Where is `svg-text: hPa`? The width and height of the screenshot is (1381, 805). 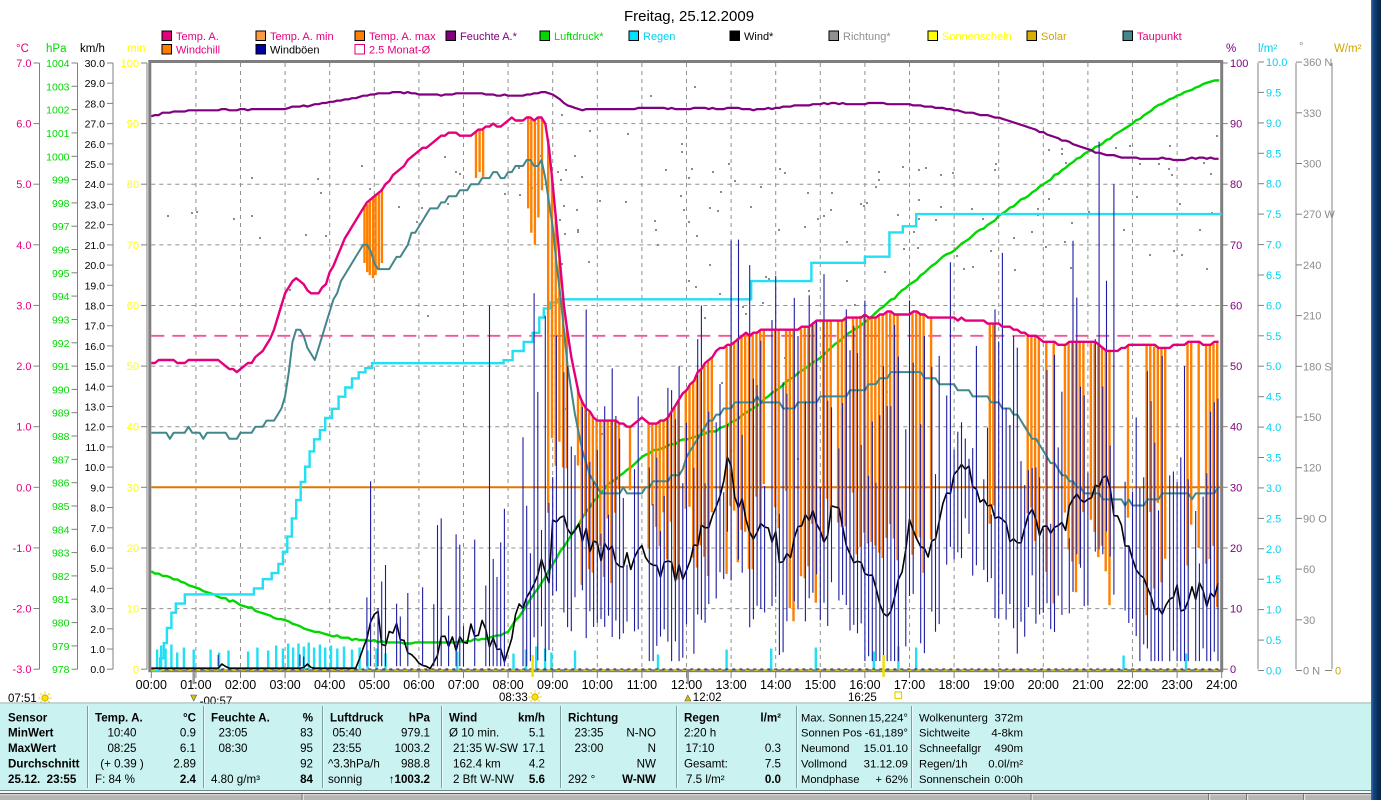 svg-text: hPa is located at coordinates (420, 718).